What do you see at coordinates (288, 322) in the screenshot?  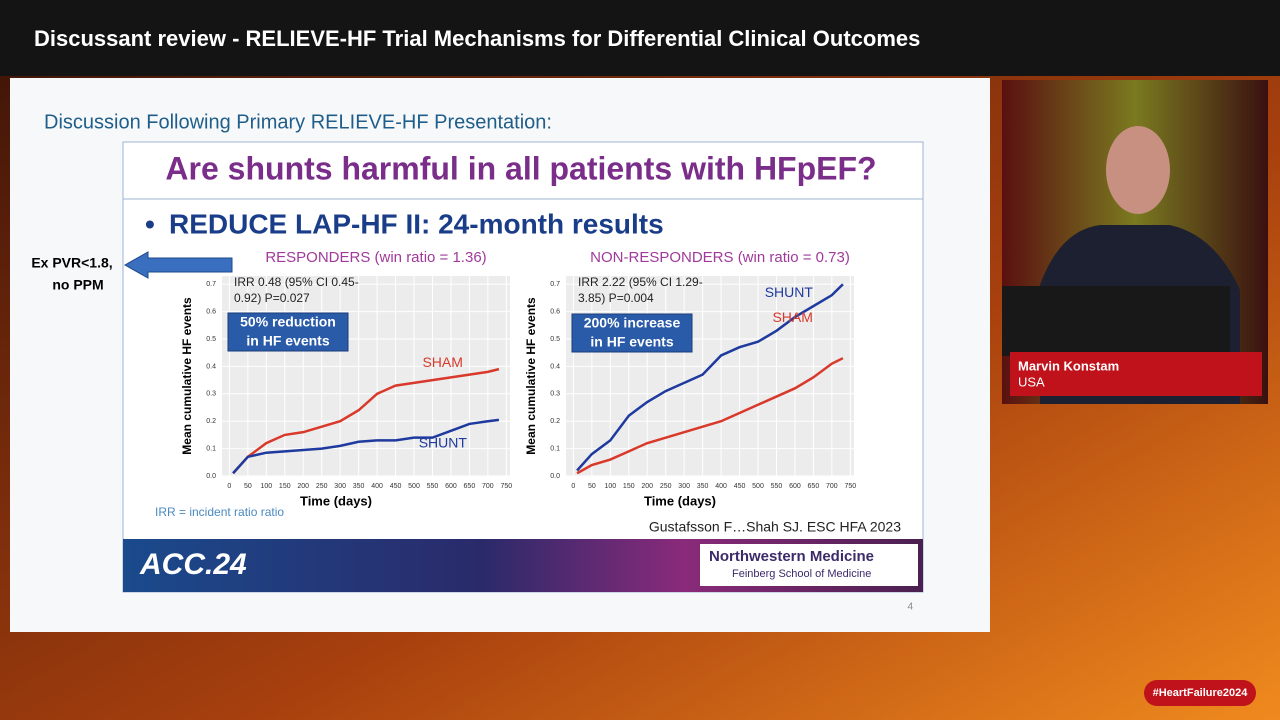 I see `callout-text: 50% reduction` at bounding box center [288, 322].